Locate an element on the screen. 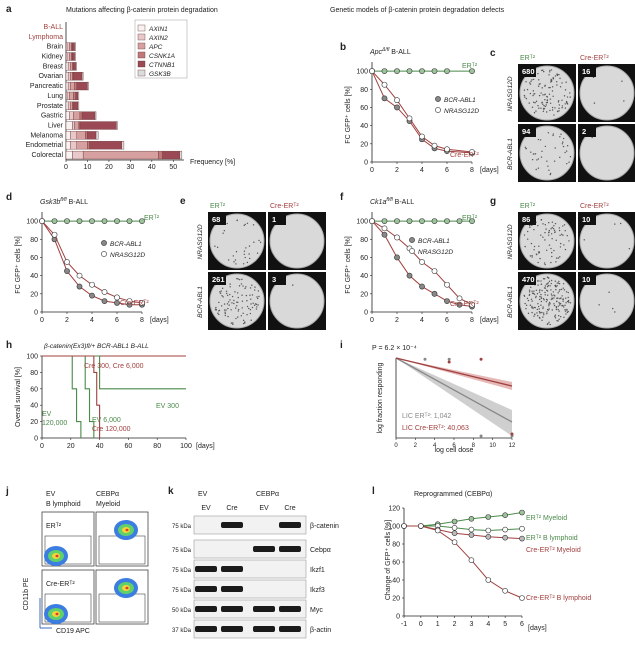 Image resolution: width=635 pixels, height=656 pixels. l-point is located at coordinates (471, 535).